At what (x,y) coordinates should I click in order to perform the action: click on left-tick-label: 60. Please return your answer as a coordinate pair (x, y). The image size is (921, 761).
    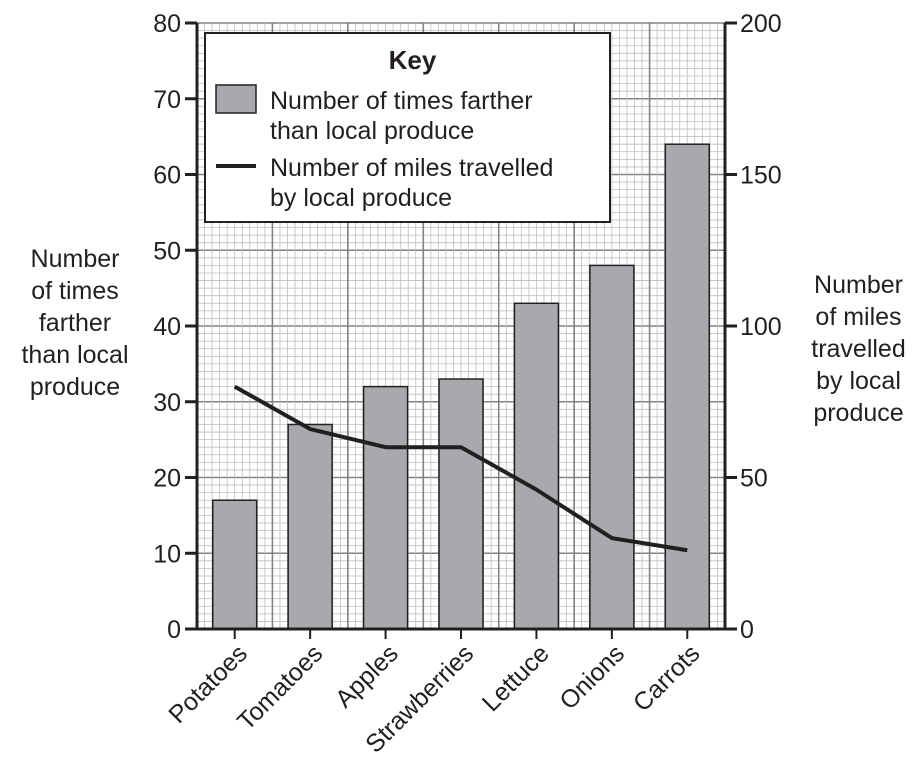
    Looking at the image, I should click on (167, 176).